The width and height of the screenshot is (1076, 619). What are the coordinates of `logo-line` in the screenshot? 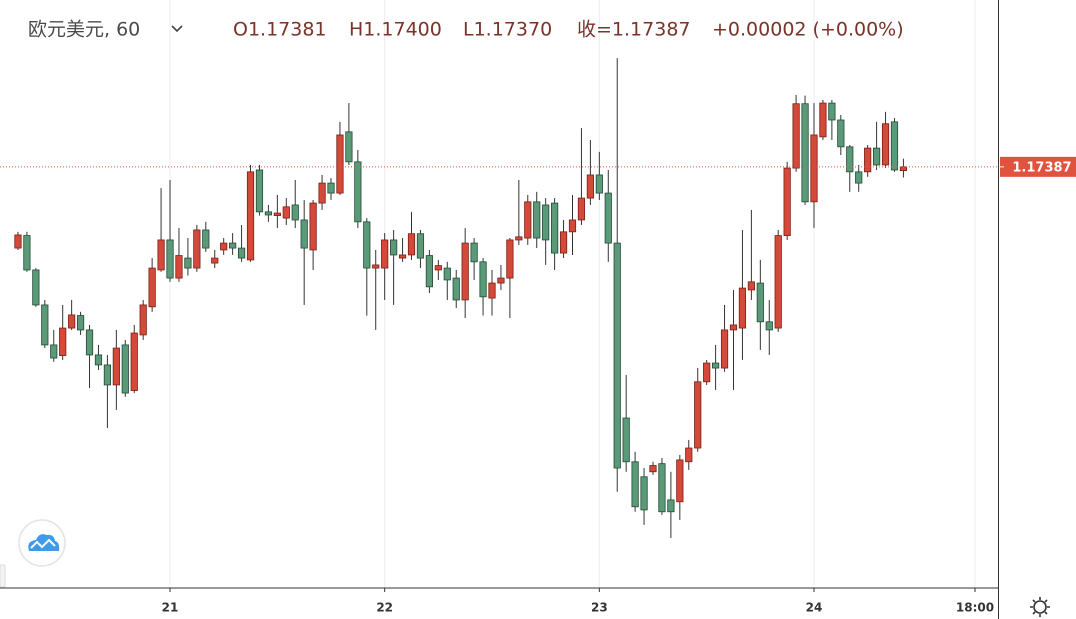 It's located at (43, 543).